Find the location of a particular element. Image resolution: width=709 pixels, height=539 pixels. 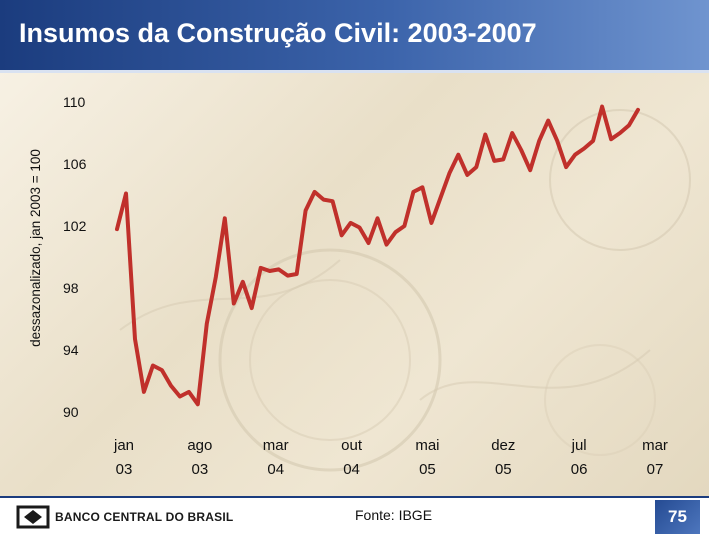

y-tick-label: 90 is located at coordinates (71, 412).